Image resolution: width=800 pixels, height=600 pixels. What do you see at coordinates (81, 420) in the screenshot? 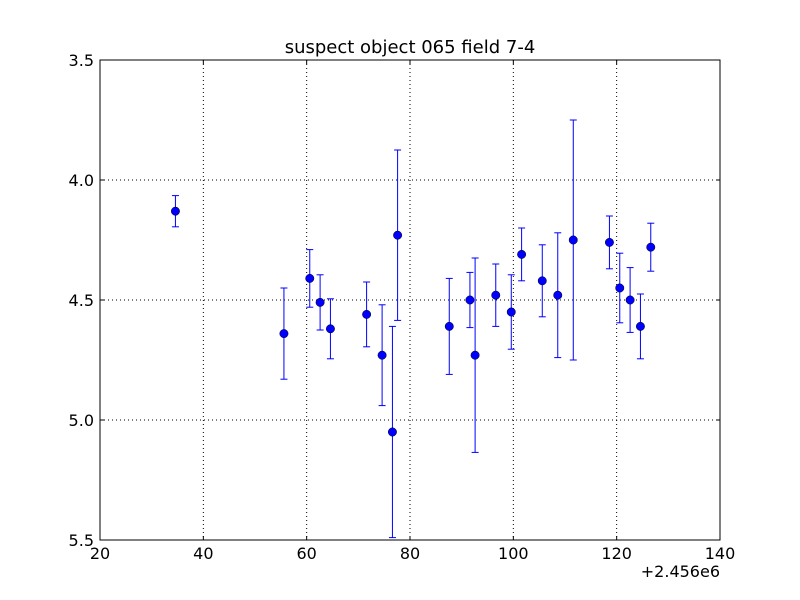
I see `y-tick-label: 5.0` at bounding box center [81, 420].